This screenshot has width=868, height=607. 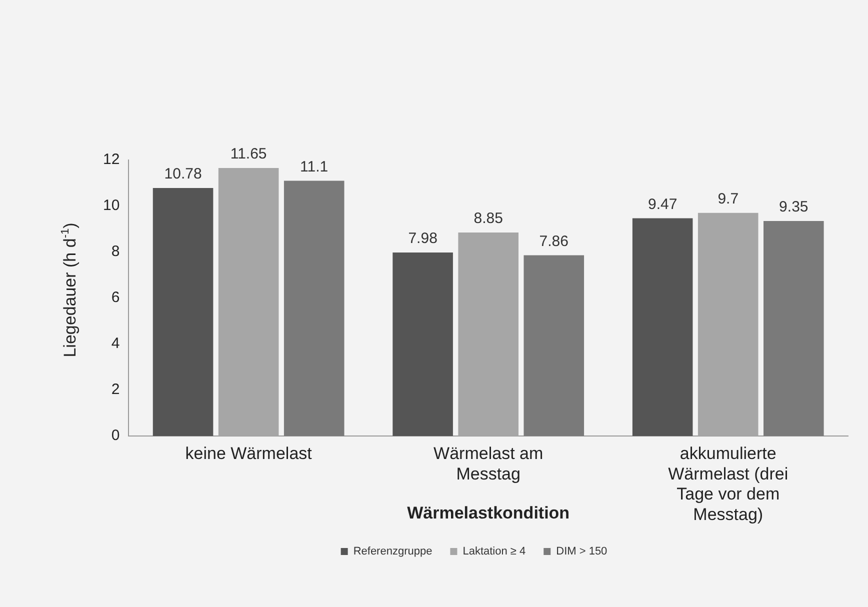 What do you see at coordinates (488, 219) in the screenshot?
I see `data-label: 8.85` at bounding box center [488, 219].